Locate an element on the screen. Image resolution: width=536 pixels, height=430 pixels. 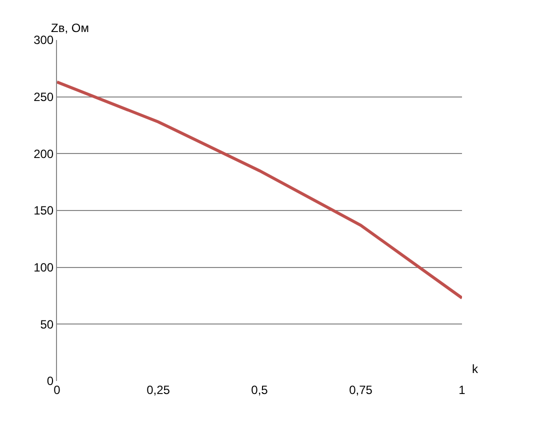
x-tick-label: 0,75 is located at coordinates (361, 390).